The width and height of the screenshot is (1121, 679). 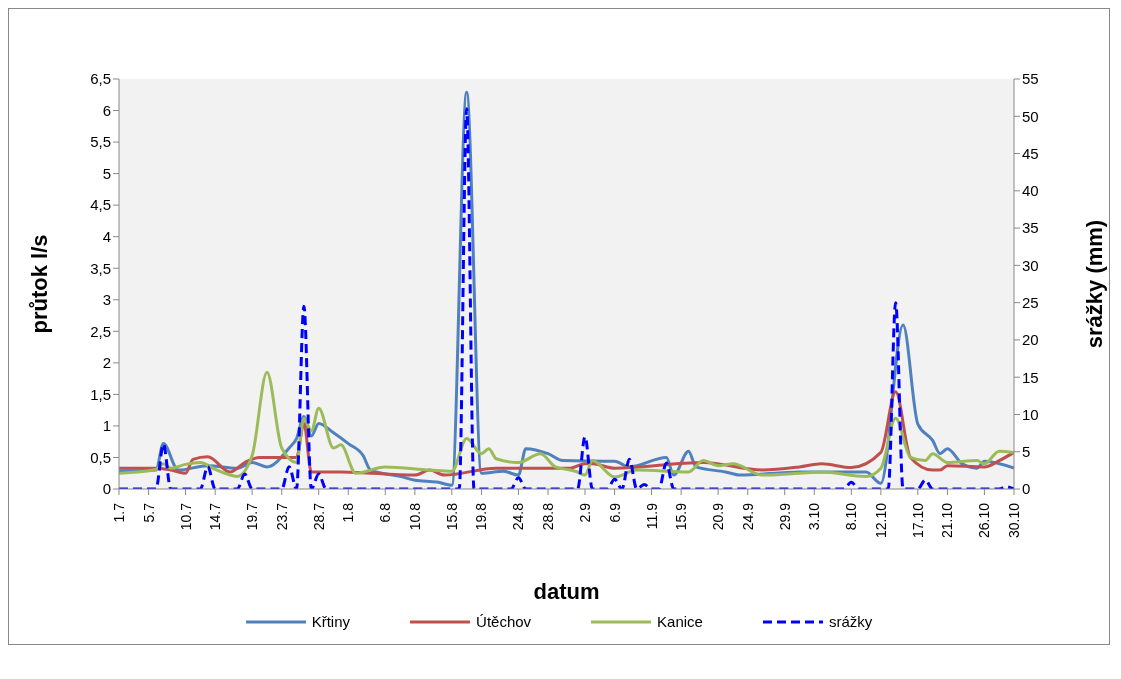 What do you see at coordinates (106, 237) in the screenshot?
I see `y-tick-label: 4` at bounding box center [106, 237].